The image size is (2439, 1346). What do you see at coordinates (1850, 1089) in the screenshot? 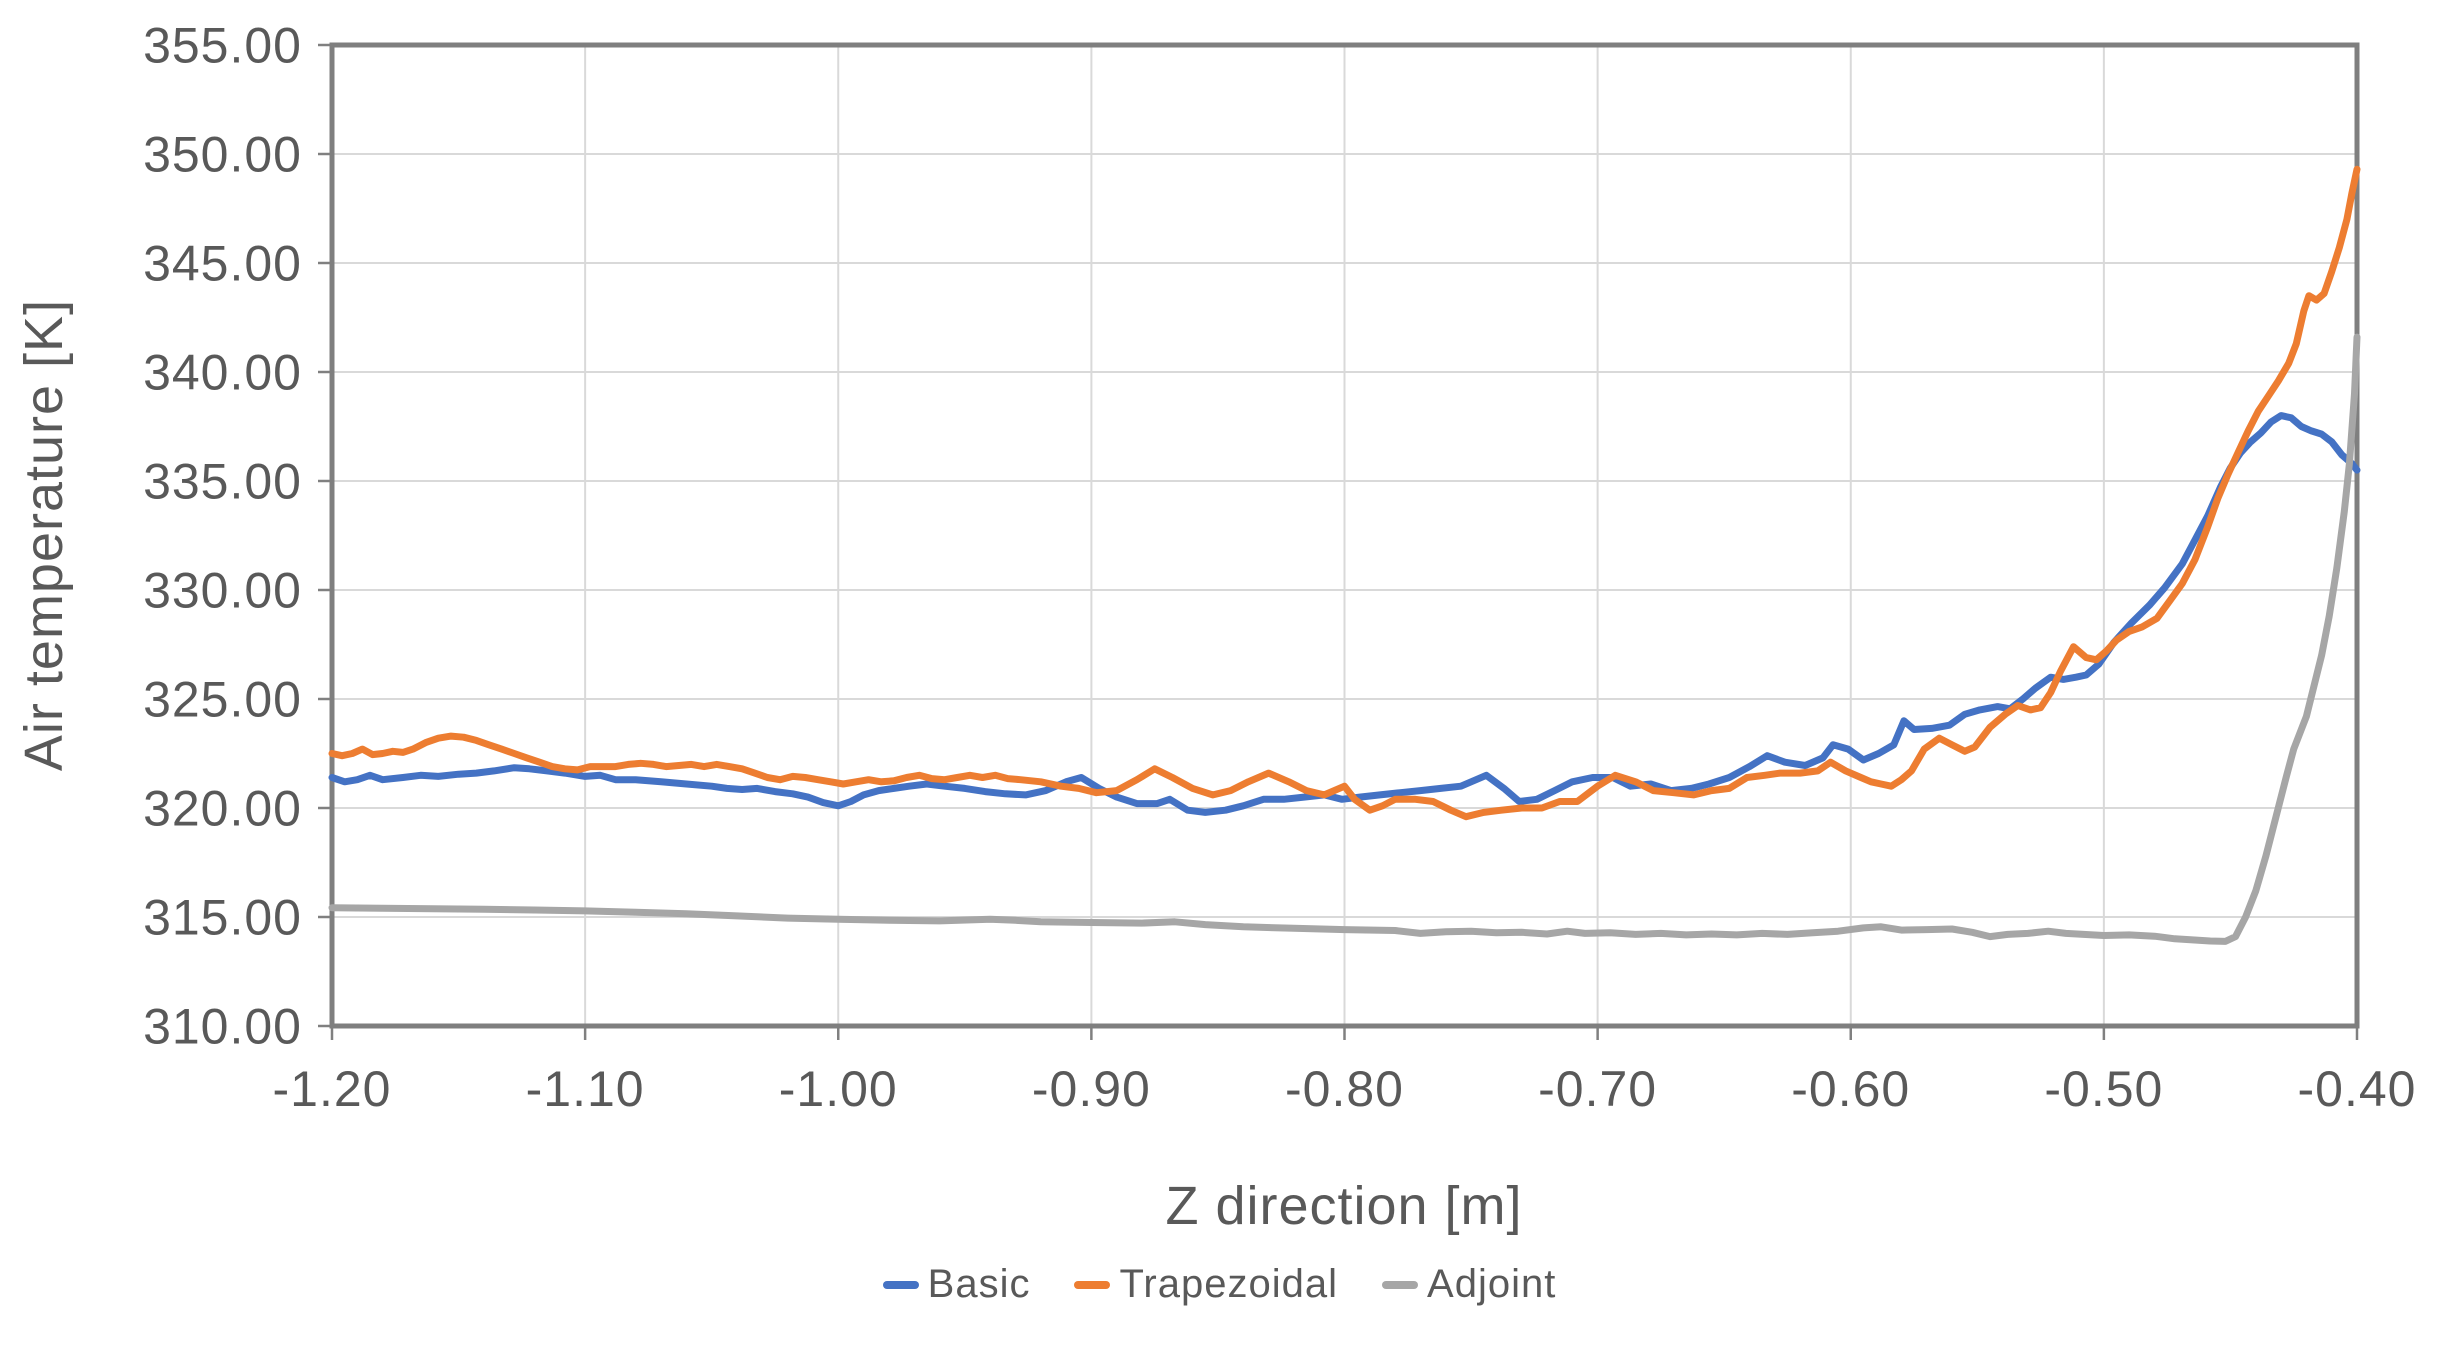
I see `x-tick-label: -0.60` at bounding box center [1850, 1089].